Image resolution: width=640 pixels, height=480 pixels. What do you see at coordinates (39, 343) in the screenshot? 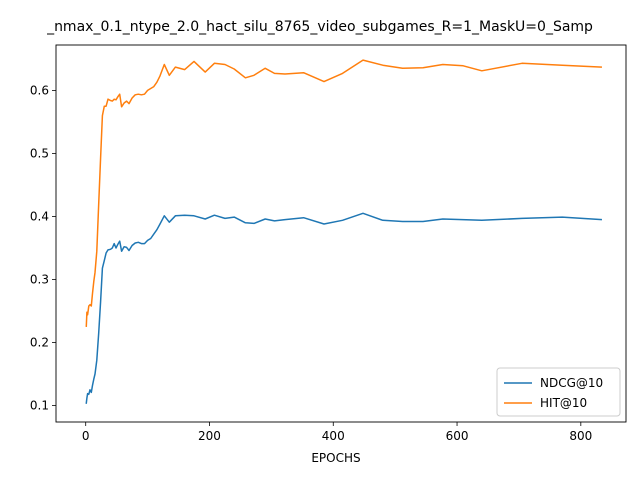
I see `y-tick-label: 0.2` at bounding box center [39, 343].